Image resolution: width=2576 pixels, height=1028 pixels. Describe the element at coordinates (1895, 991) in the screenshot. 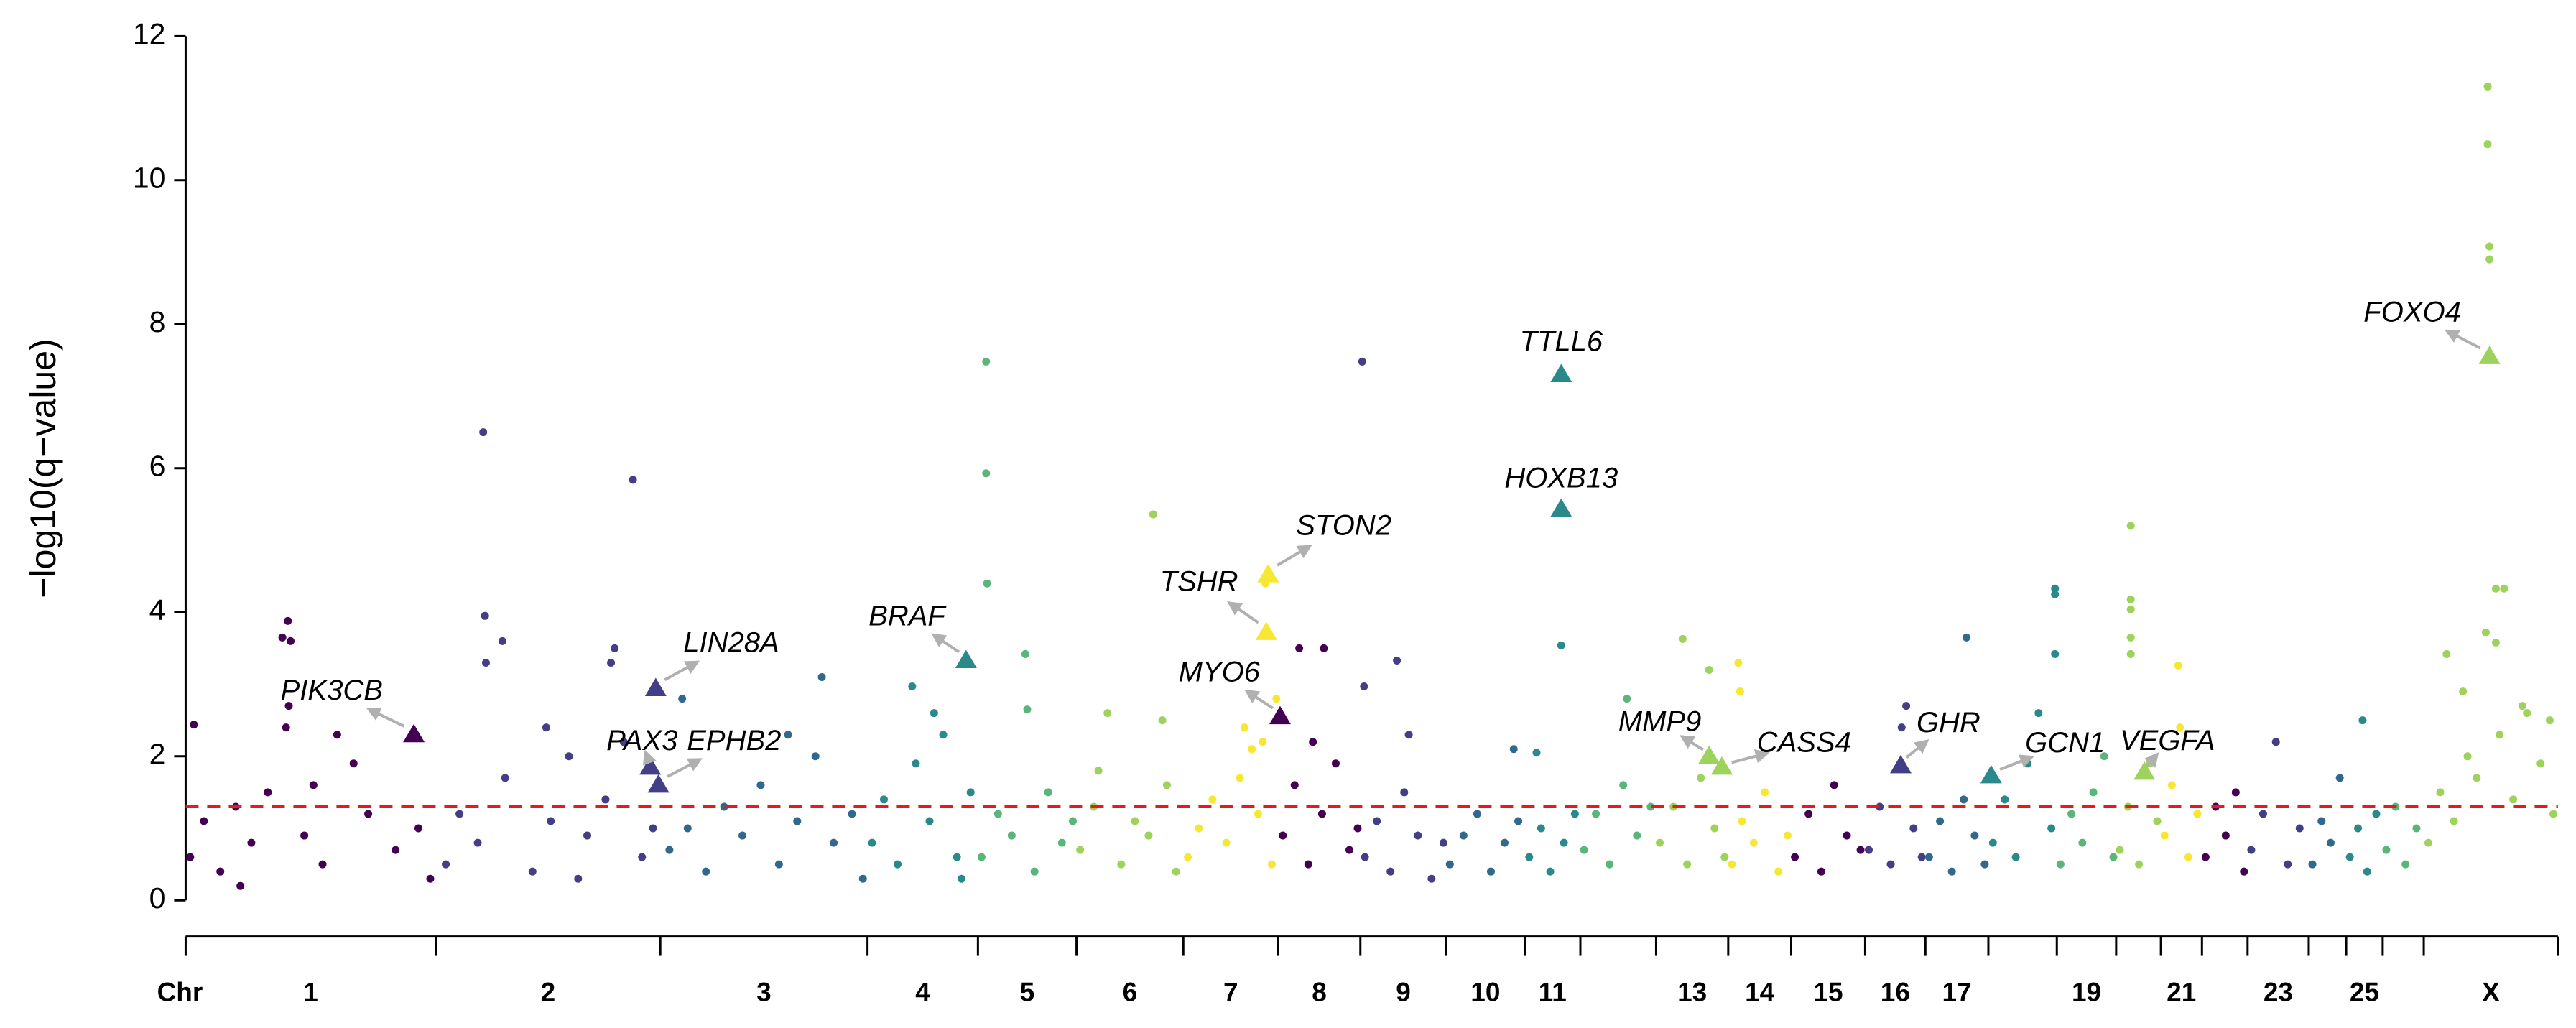

I see `x-tick-label: 16` at that location.